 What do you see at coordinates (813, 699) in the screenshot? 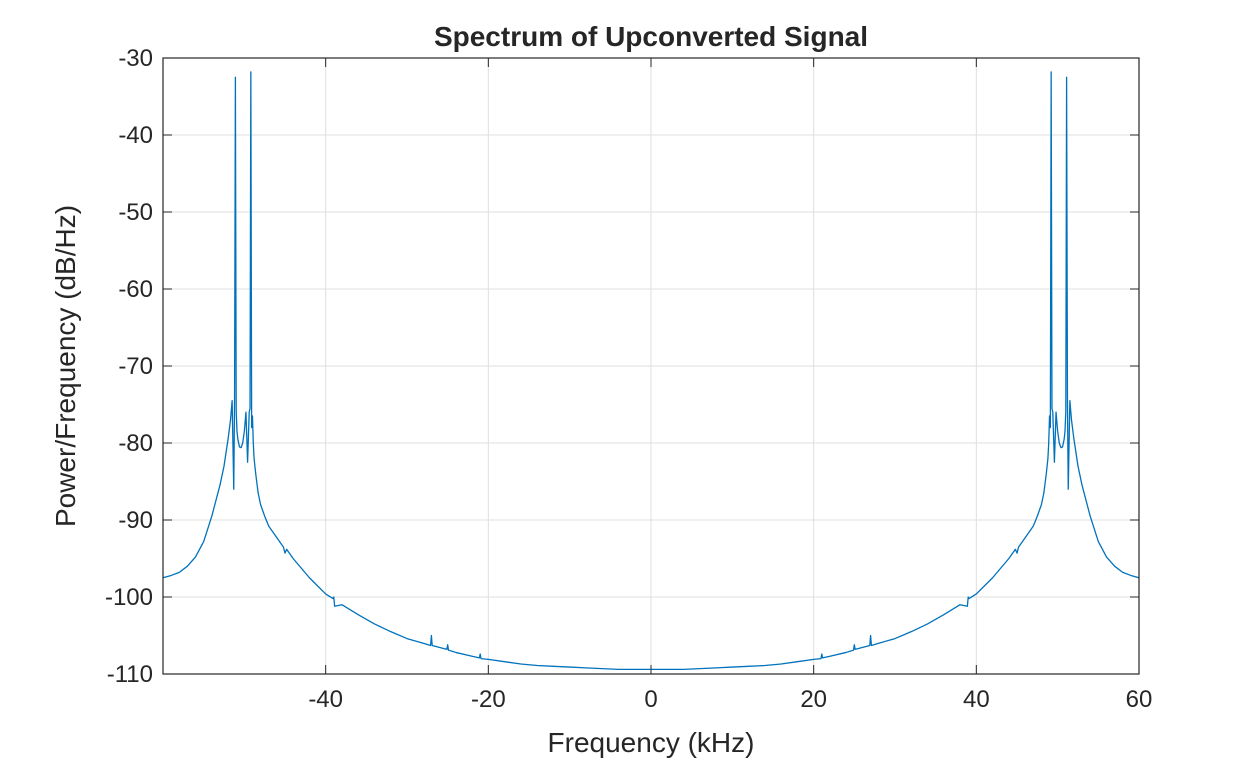
I see `x-tick-label: 20` at bounding box center [813, 699].